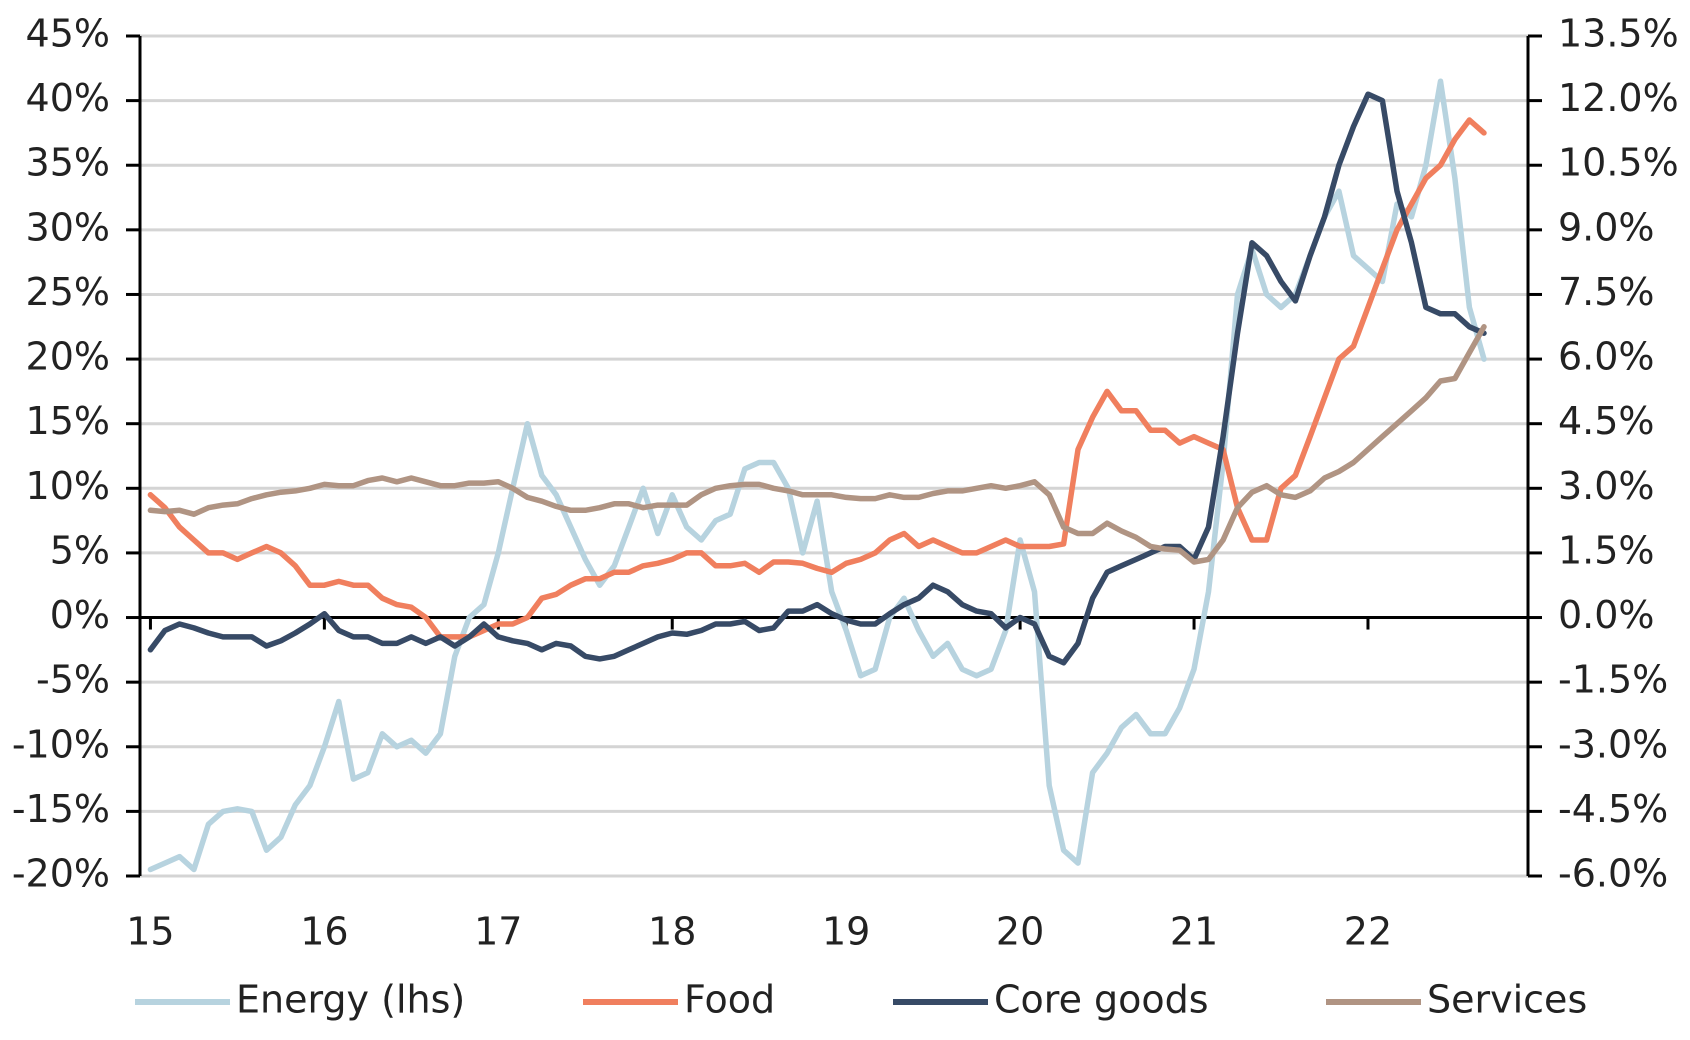 This screenshot has width=1690, height=1040. I want to click on y2-tick-label: 0.0%, so click(1606, 615).